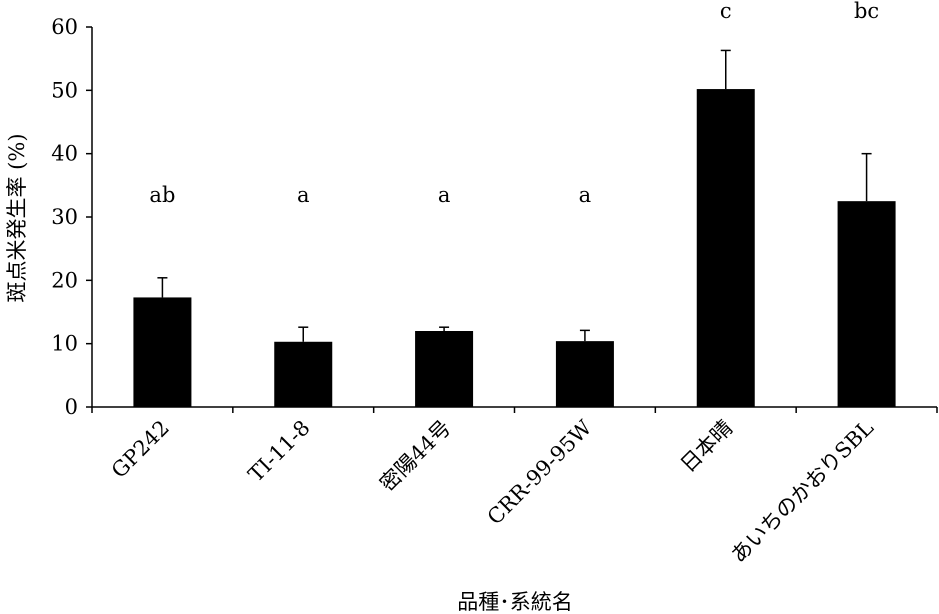  I want to click on category-label: GP242, so click(140, 449).